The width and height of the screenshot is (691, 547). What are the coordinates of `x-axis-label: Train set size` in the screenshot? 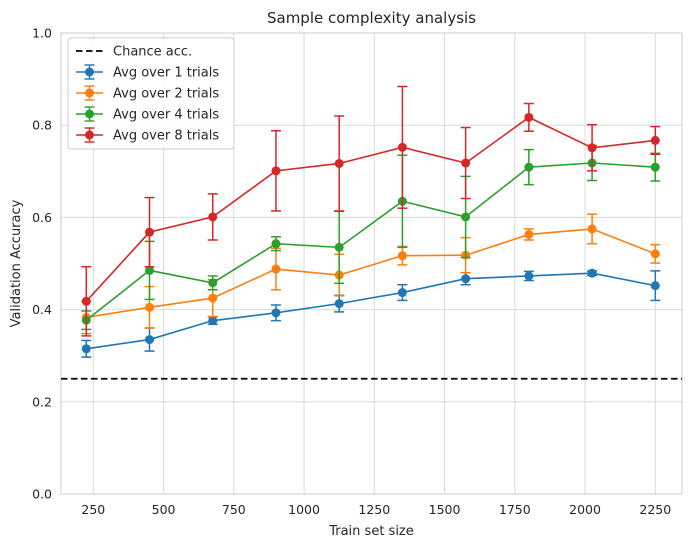 It's located at (371, 531).